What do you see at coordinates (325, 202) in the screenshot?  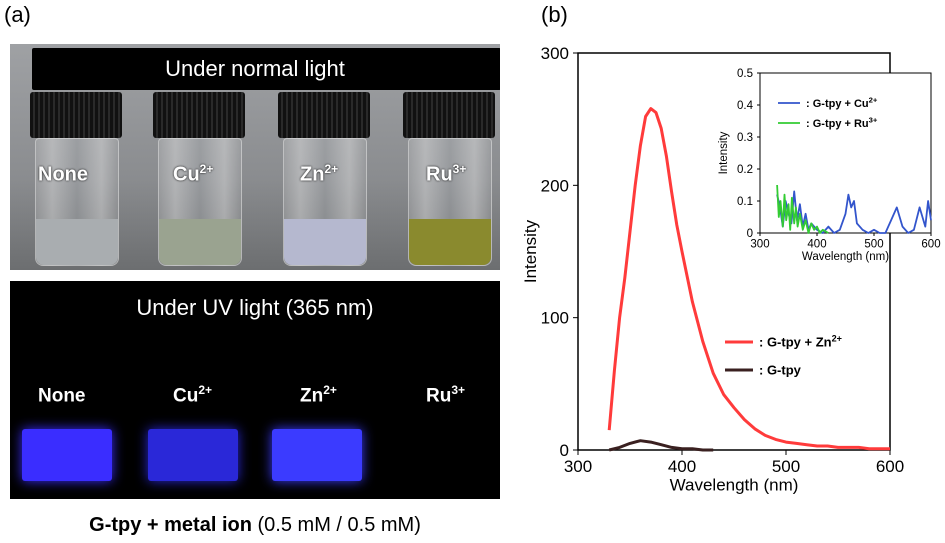 I see `vial-zn` at bounding box center [325, 202].